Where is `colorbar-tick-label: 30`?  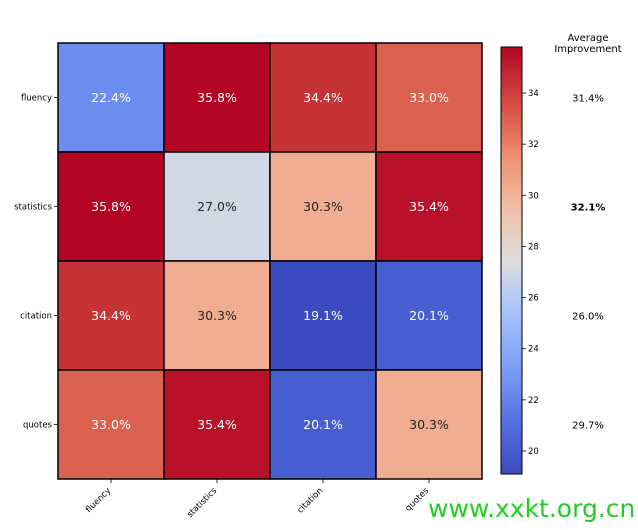
colorbar-tick-label: 30 is located at coordinates (533, 196).